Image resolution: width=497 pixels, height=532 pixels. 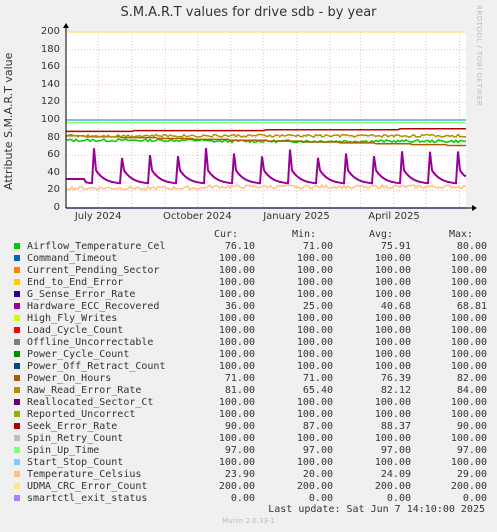 What do you see at coordinates (314, 486) in the screenshot?
I see `legend-min: 200.00` at bounding box center [314, 486].